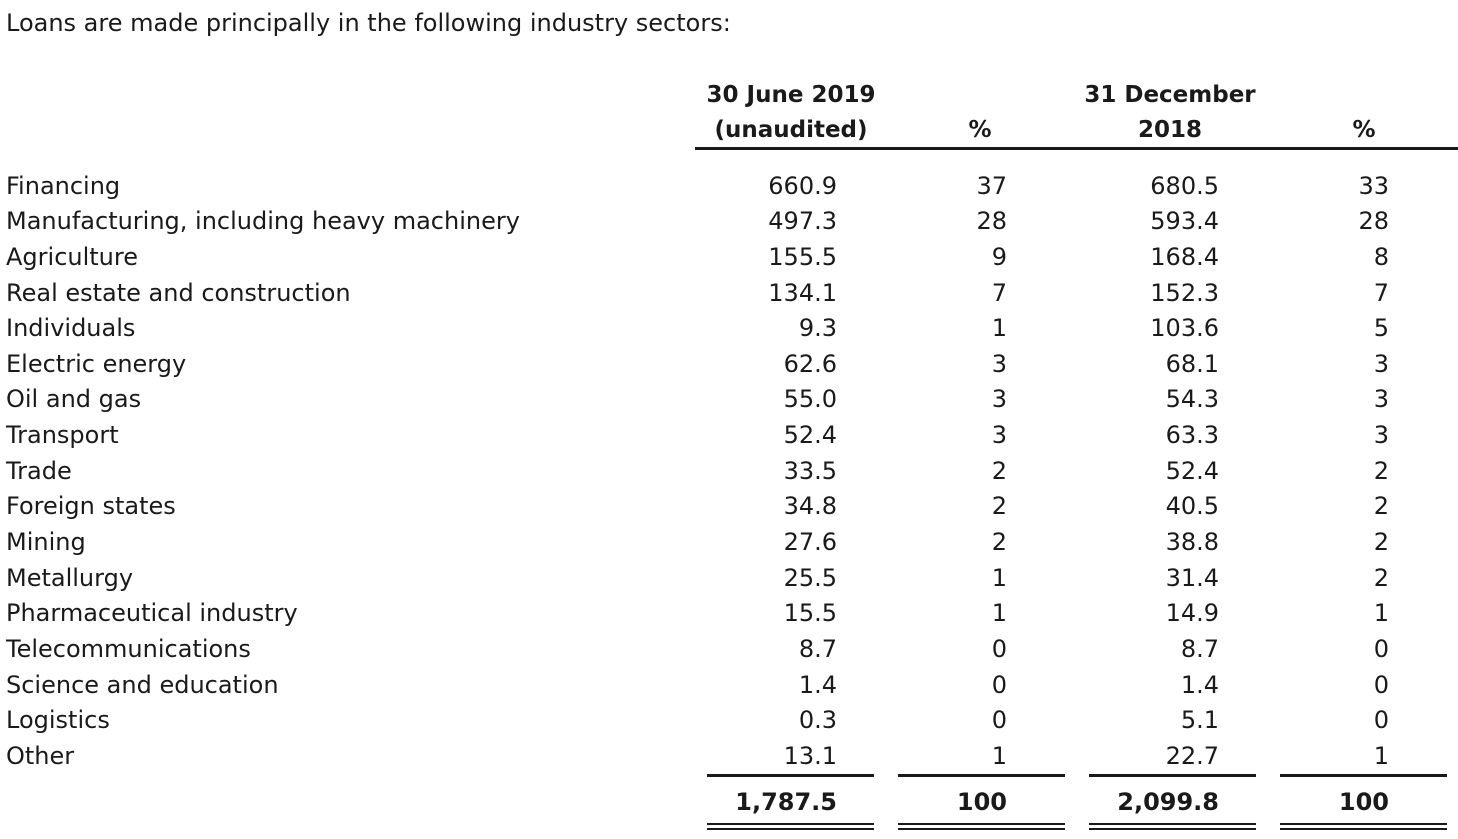 Image resolution: width=1458 pixels, height=839 pixels. I want to click on header-dec-pct: %, so click(1364, 130).